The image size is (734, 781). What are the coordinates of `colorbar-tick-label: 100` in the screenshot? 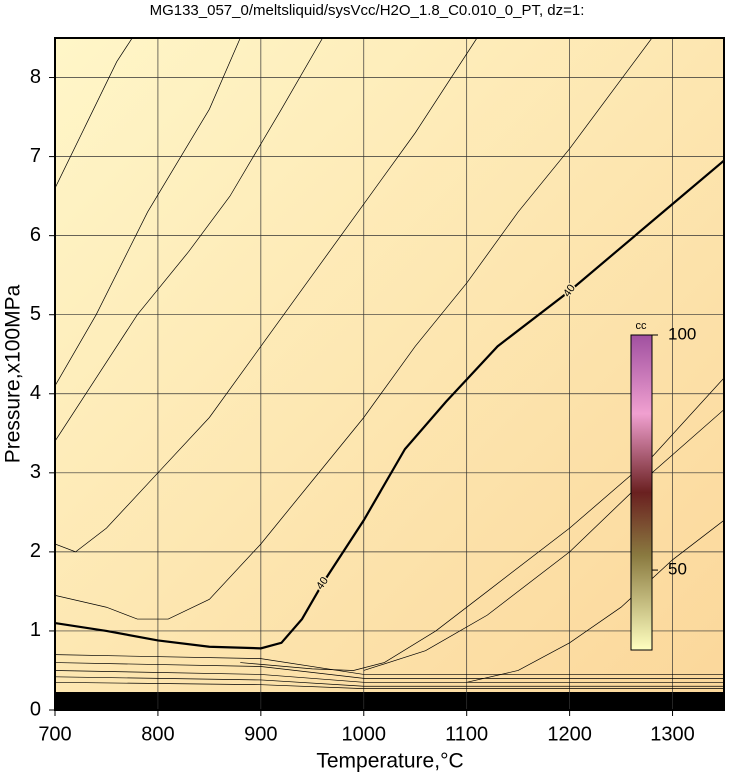 It's located at (682, 333).